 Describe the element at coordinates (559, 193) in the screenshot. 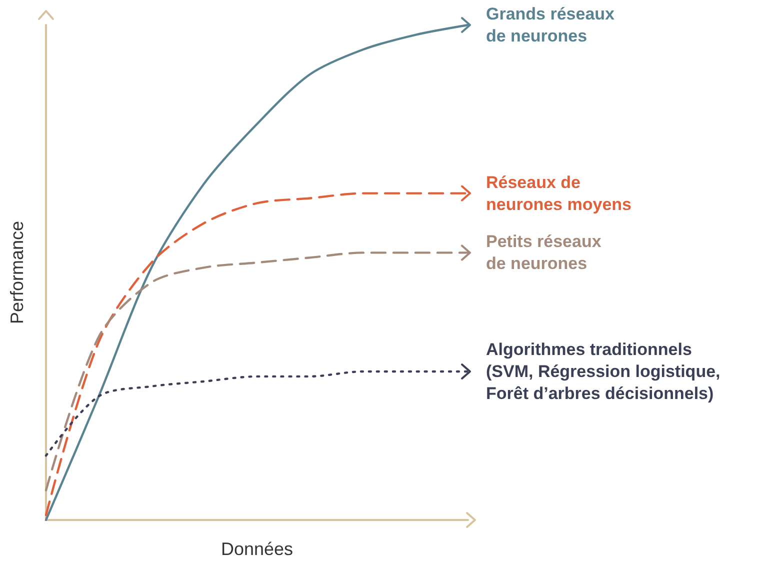

I see `series-label: Réseaux de neurones moyens` at that location.